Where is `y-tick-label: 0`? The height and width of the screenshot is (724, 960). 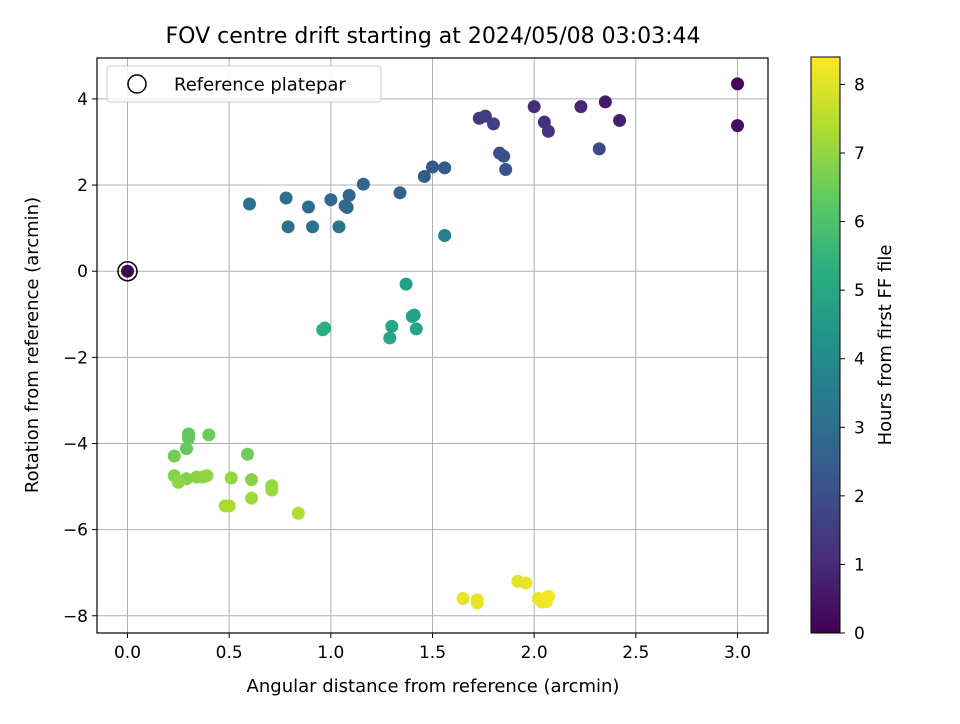 y-tick-label: 0 is located at coordinates (82, 272).